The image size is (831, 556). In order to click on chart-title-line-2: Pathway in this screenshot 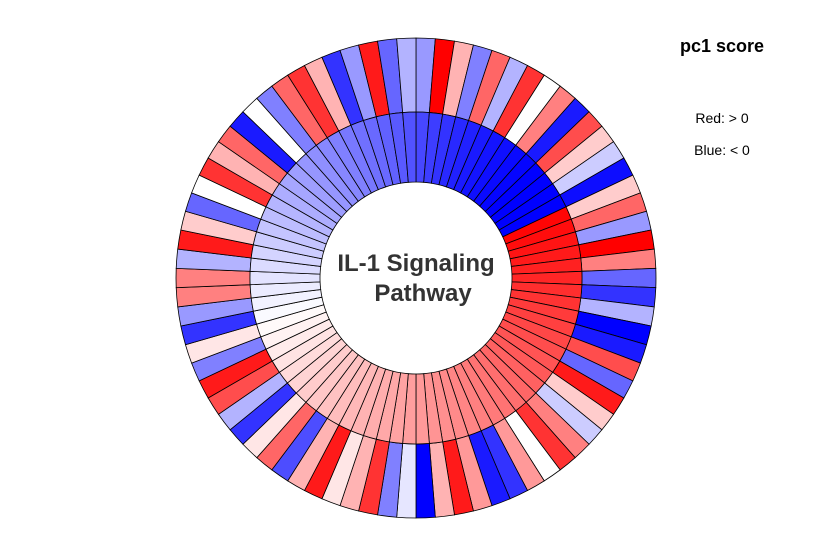, I will do `click(423, 293)`.